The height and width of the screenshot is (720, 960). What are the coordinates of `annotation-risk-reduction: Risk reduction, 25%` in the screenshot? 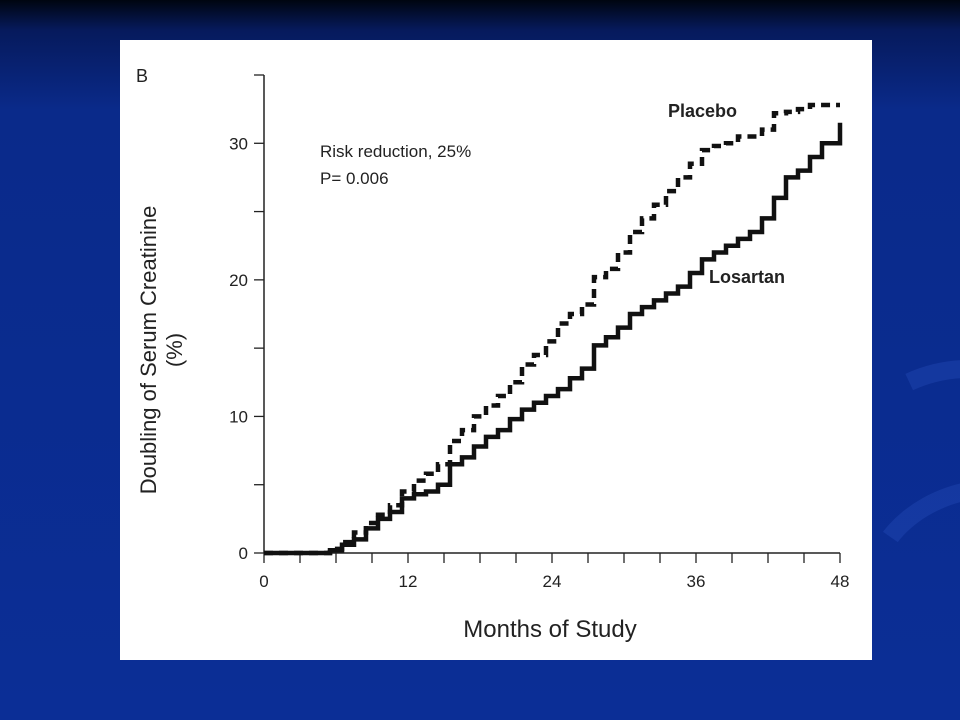 It's located at (395, 151).